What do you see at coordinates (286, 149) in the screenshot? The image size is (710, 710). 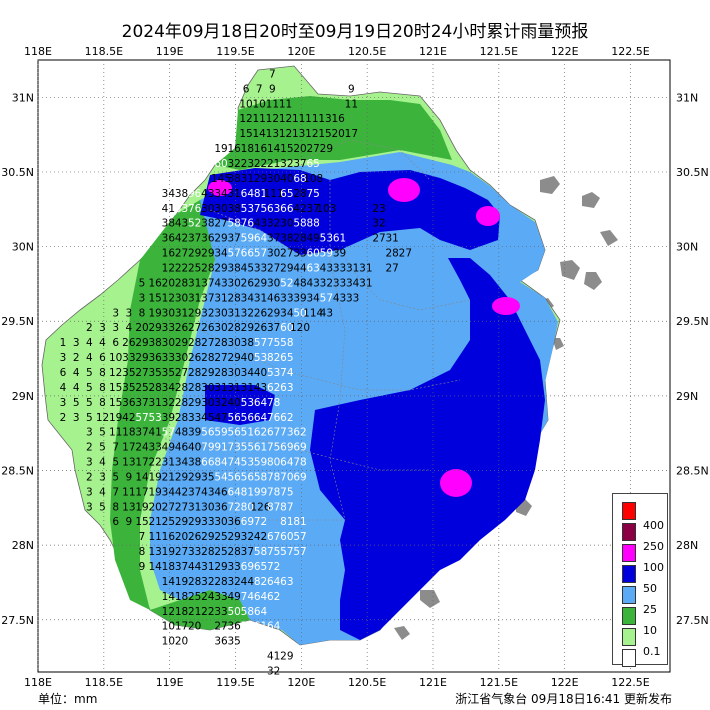 I see `rainfall-value: 15` at bounding box center [286, 149].